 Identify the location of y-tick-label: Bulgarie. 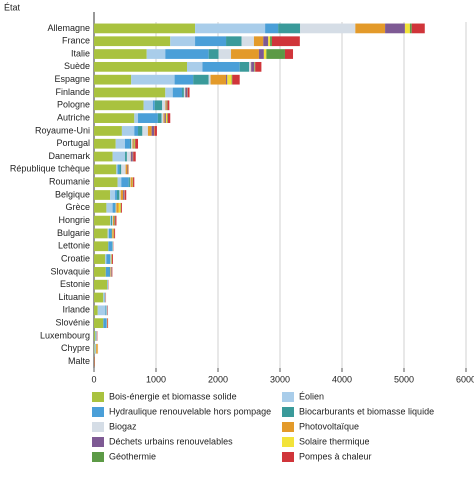
(73, 233).